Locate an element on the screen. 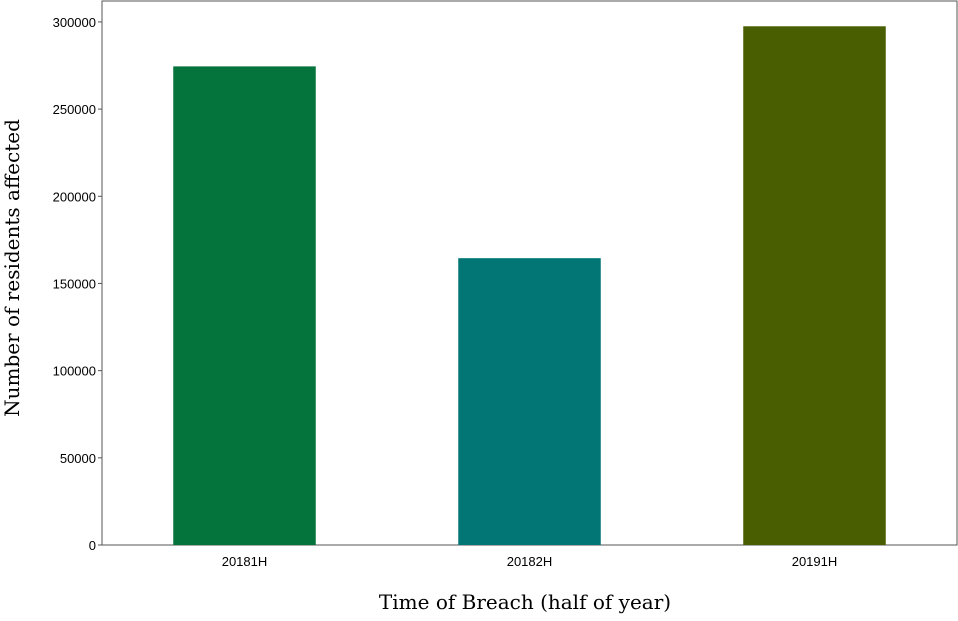 The height and width of the screenshot is (621, 958). y-tick-label: 100000 is located at coordinates (74, 371).